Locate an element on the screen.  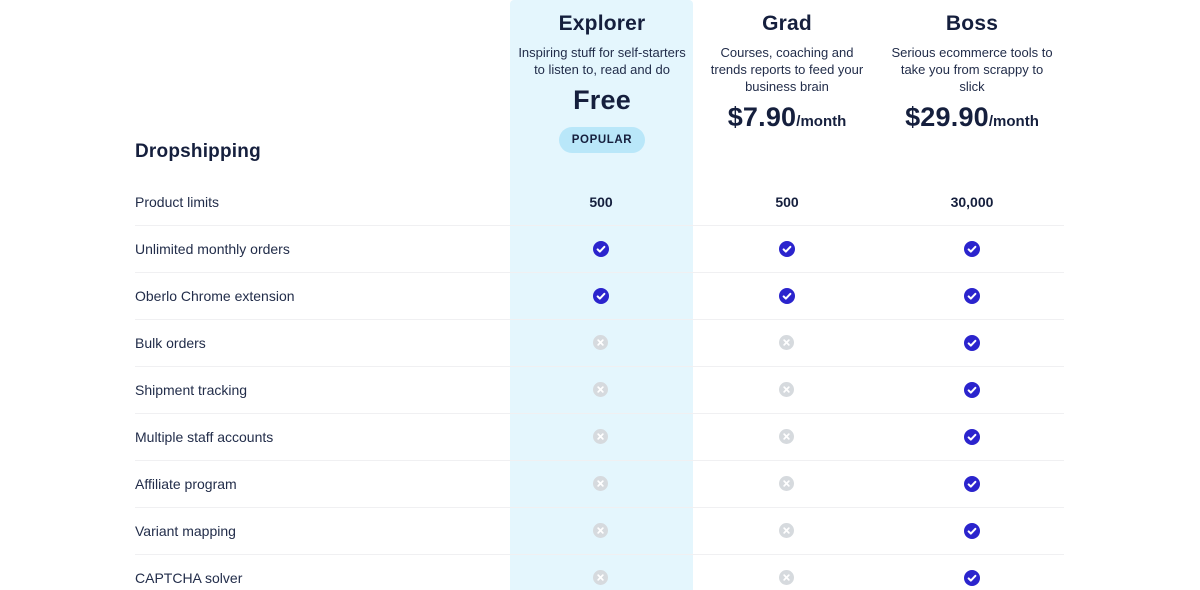
table-row: Affiliate program is located at coordinates (599, 484).